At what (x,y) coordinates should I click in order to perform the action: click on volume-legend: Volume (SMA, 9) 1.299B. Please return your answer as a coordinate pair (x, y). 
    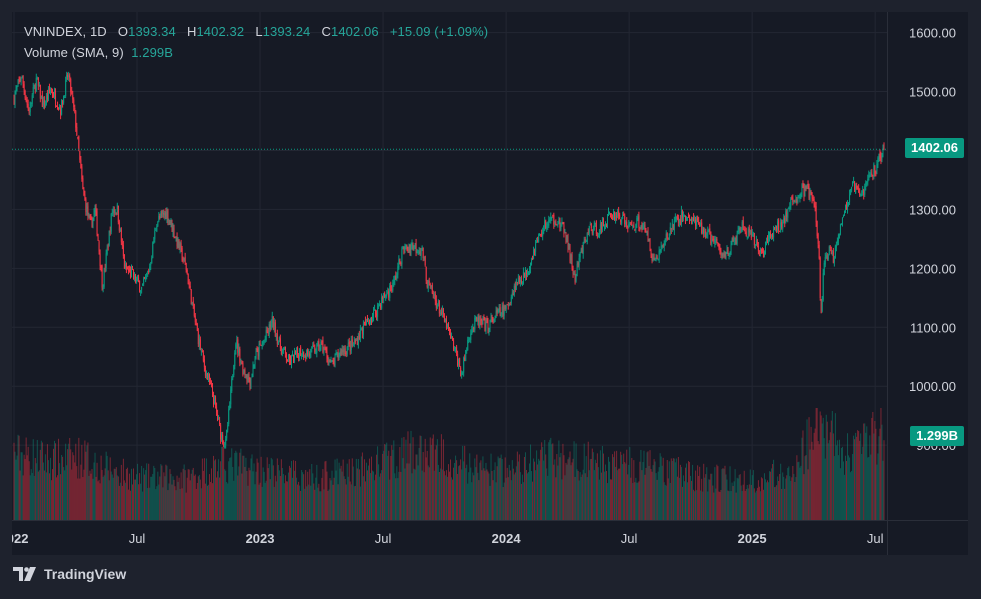
    Looking at the image, I should click on (98, 52).